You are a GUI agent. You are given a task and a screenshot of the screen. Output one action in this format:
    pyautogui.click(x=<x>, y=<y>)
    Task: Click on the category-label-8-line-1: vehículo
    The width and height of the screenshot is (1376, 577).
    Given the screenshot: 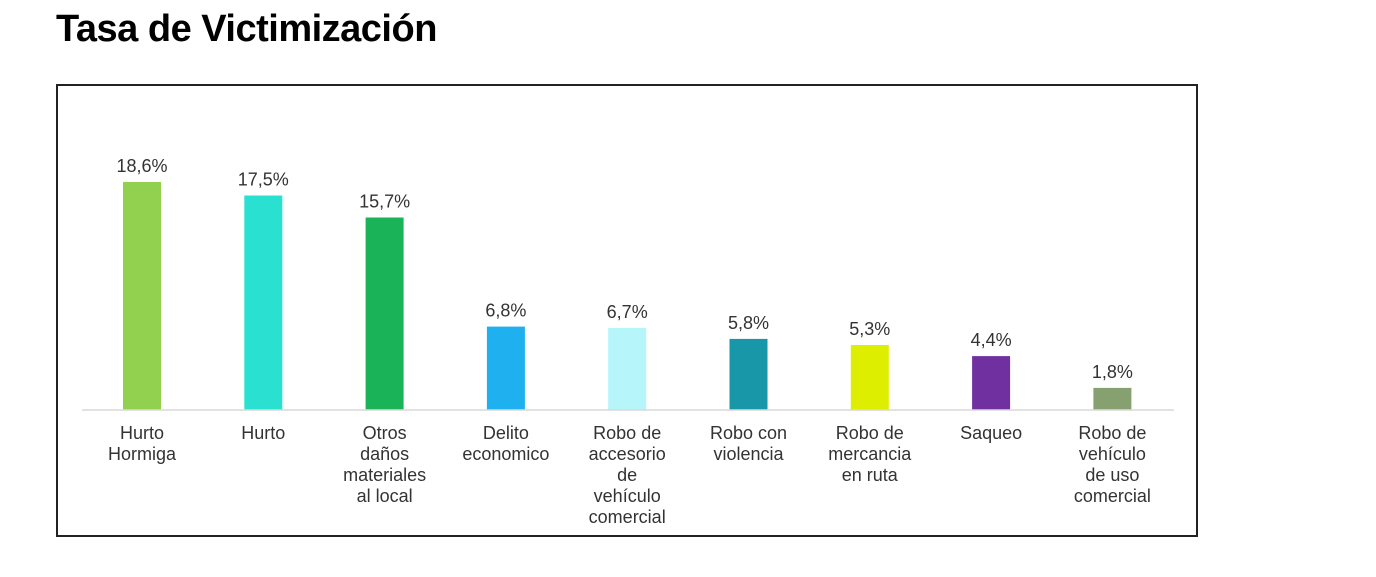 What is the action you would take?
    pyautogui.click(x=1112, y=454)
    